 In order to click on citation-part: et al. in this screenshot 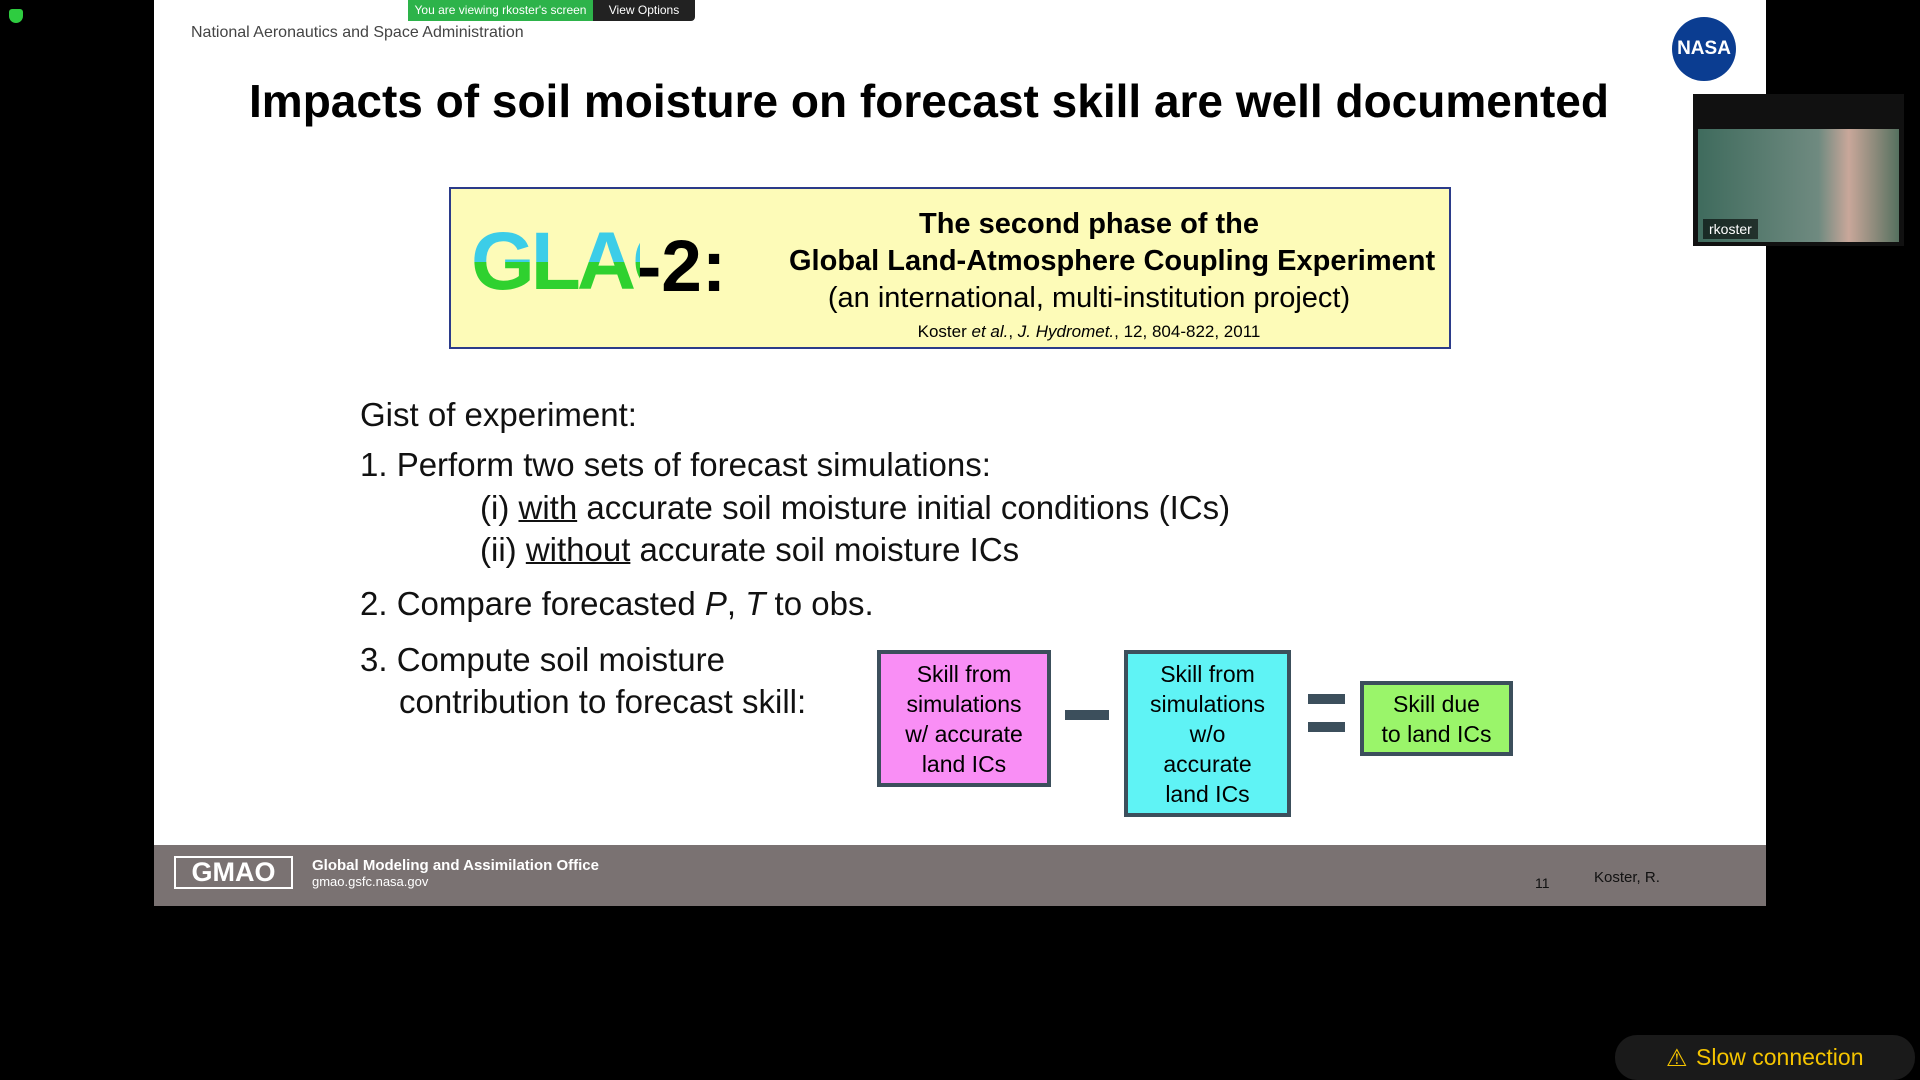, I will do `click(990, 331)`.